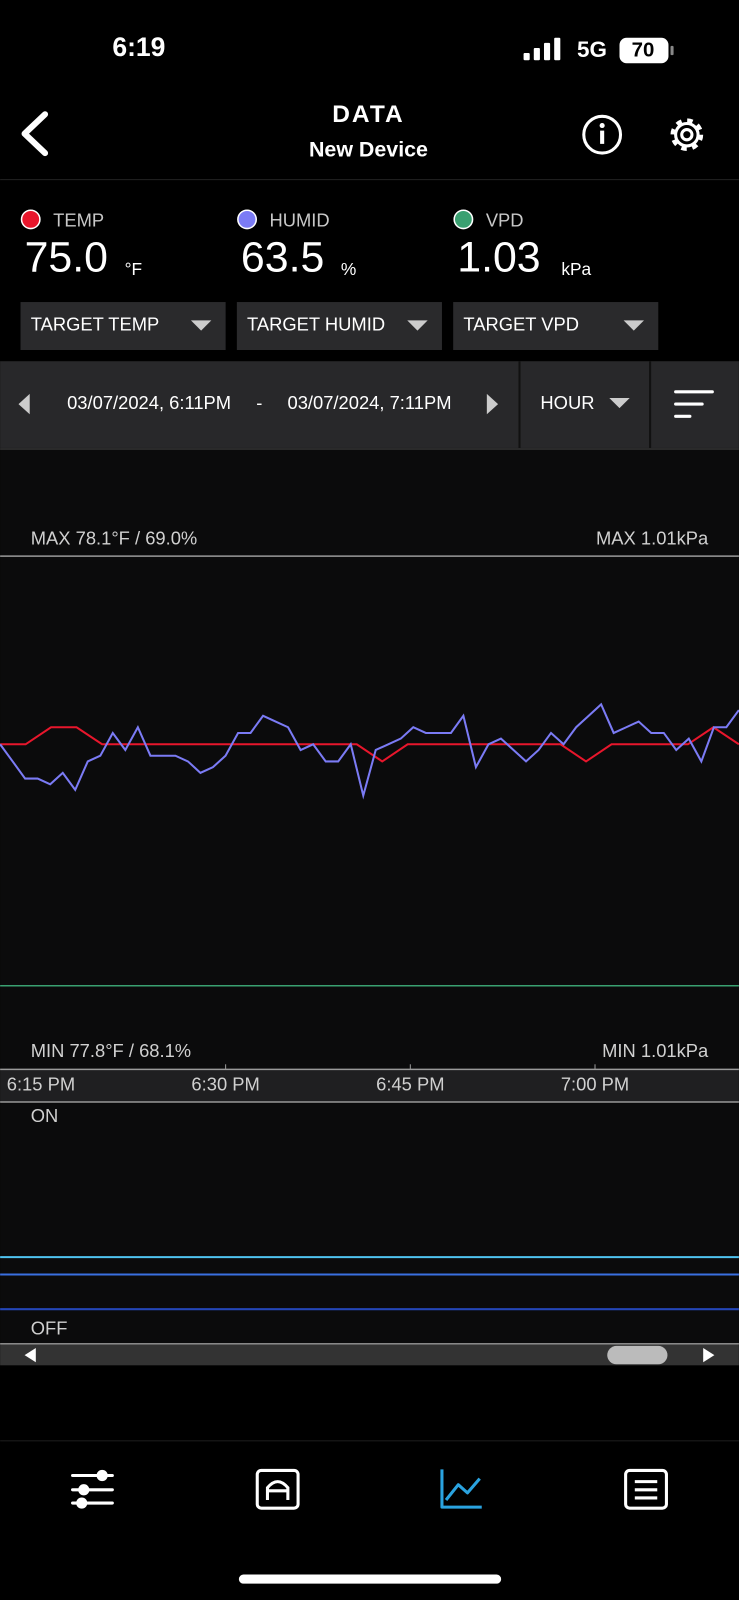 This screenshot has width=739, height=1600. Describe the element at coordinates (637, 1355) in the screenshot. I see `scroll-thumb` at that location.